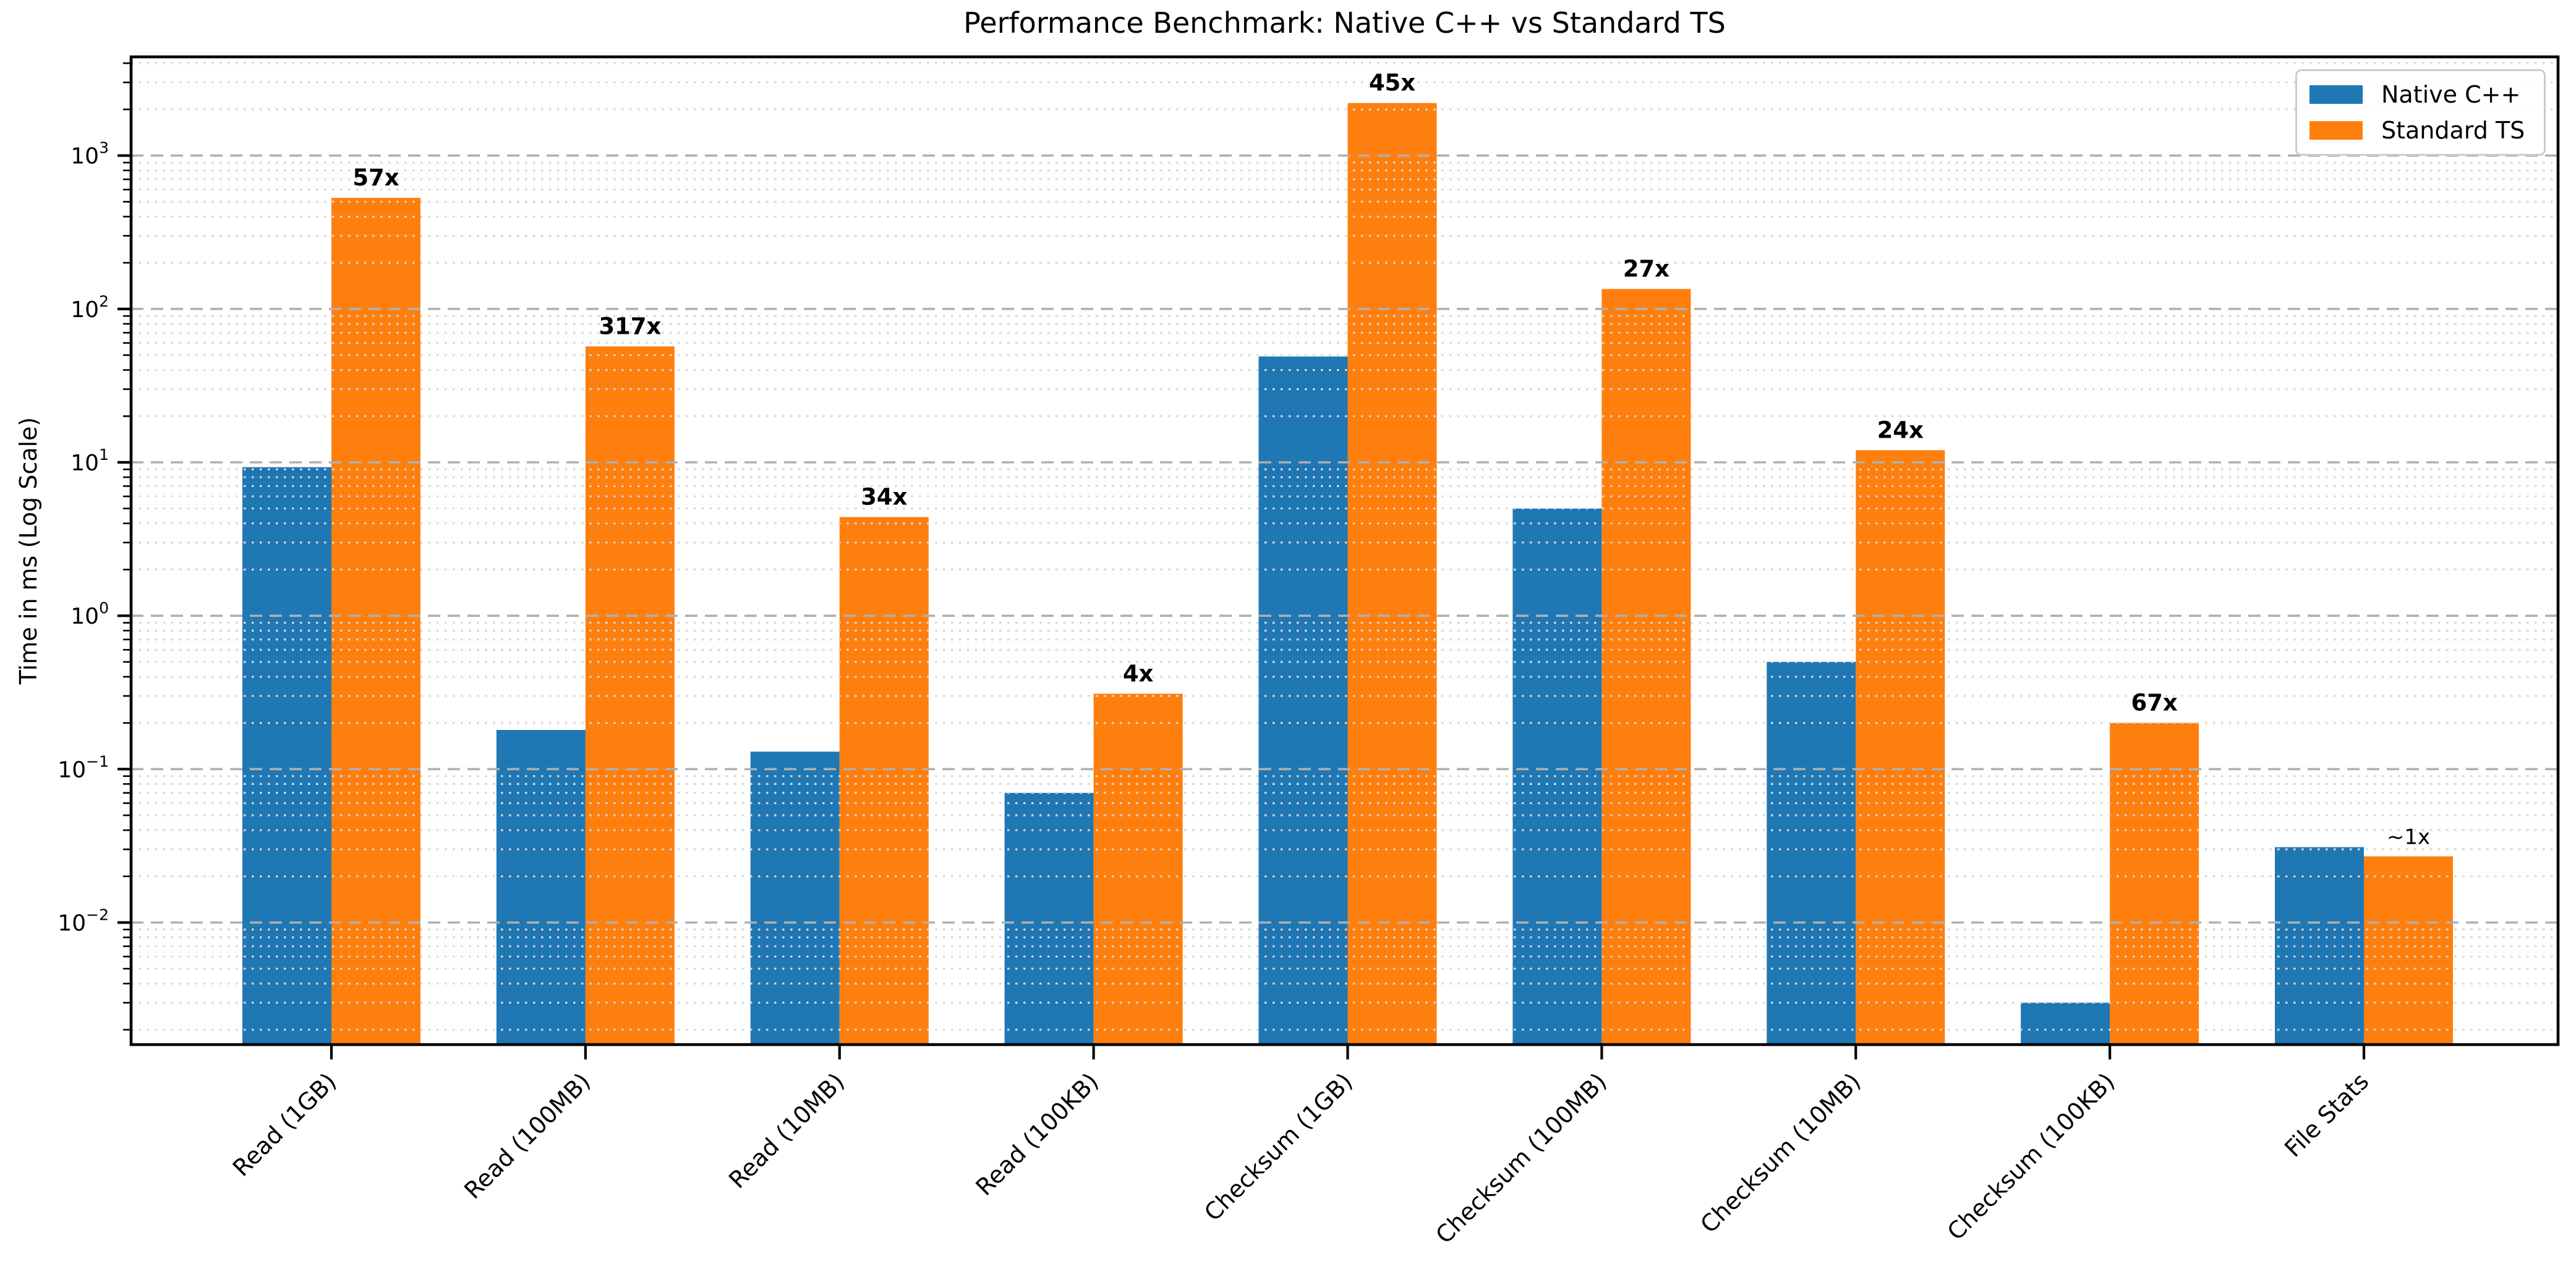  Describe the element at coordinates (2420, 112) in the screenshot. I see `legend: Native C++ Standard TS` at that location.